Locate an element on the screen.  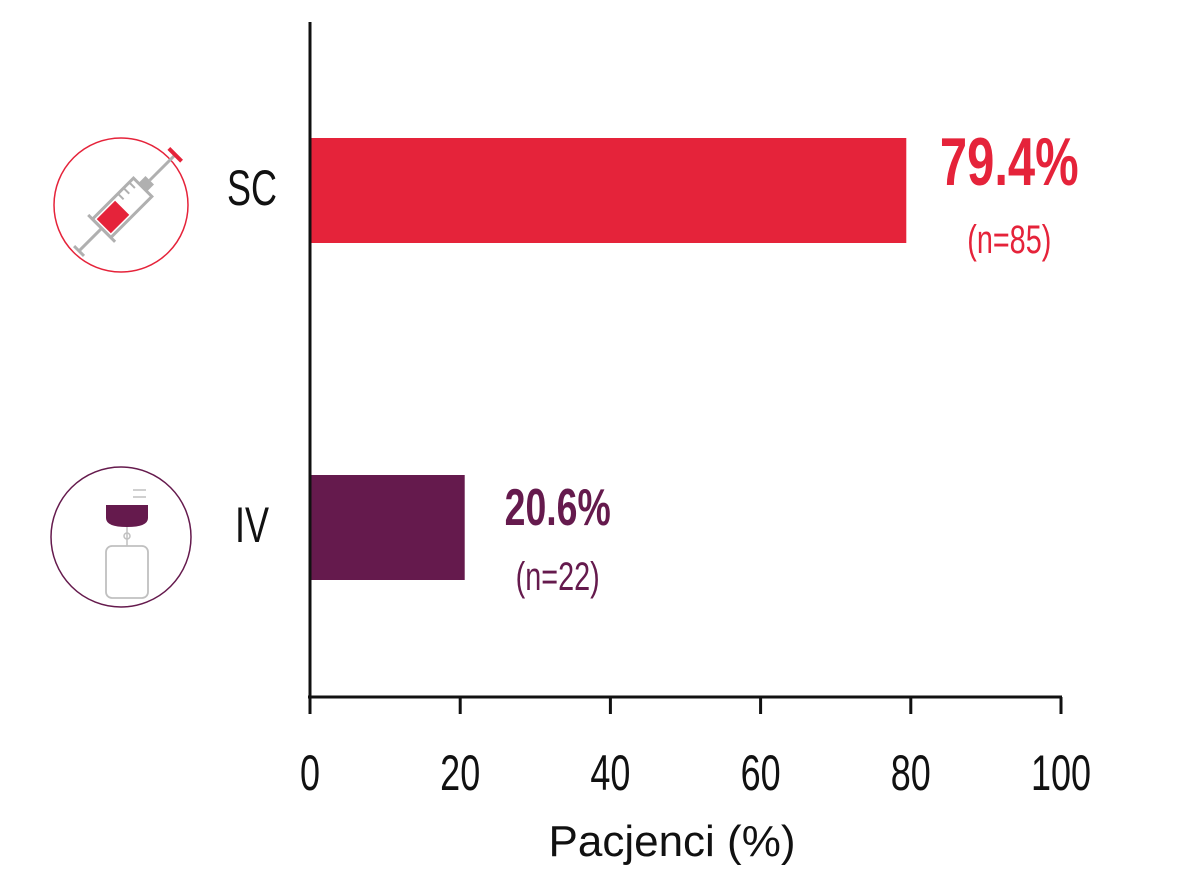
x-tick-label-20: 20 is located at coordinates (460, 773).